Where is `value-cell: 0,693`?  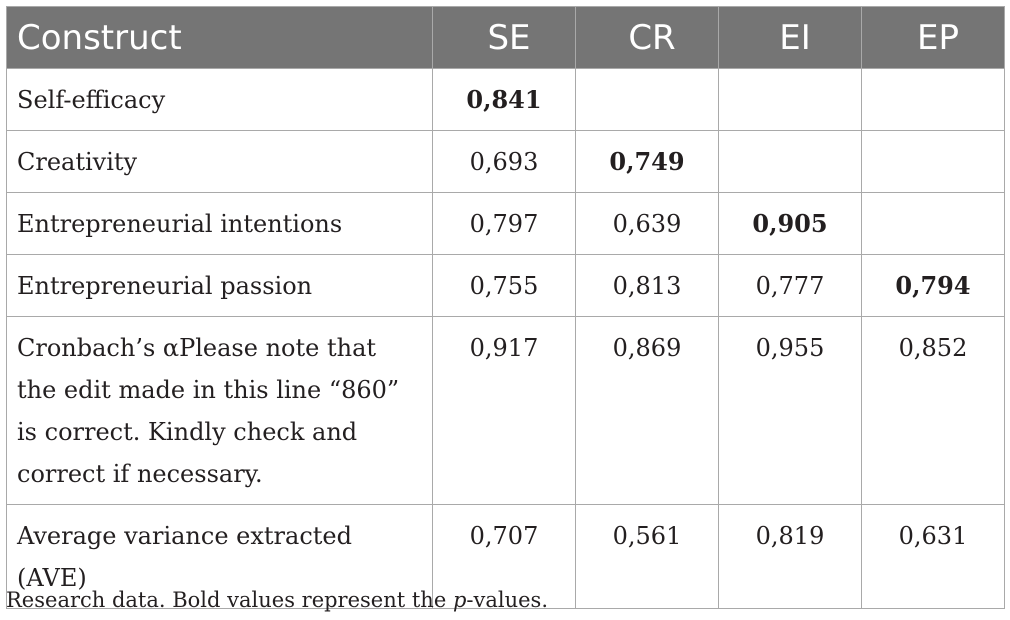
value-cell: 0,693 is located at coordinates (504, 161).